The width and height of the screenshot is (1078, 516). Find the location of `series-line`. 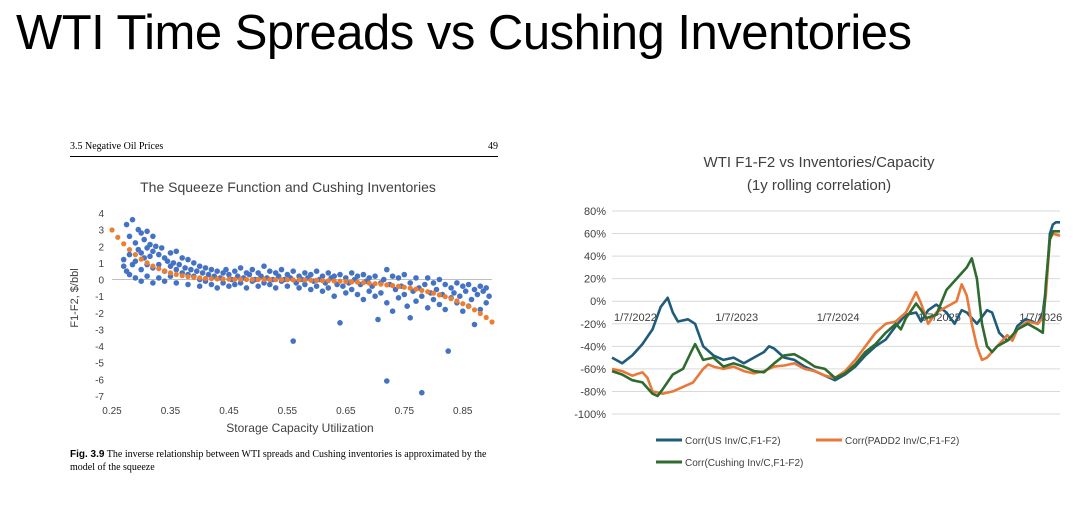

series-line is located at coordinates (836, 313).